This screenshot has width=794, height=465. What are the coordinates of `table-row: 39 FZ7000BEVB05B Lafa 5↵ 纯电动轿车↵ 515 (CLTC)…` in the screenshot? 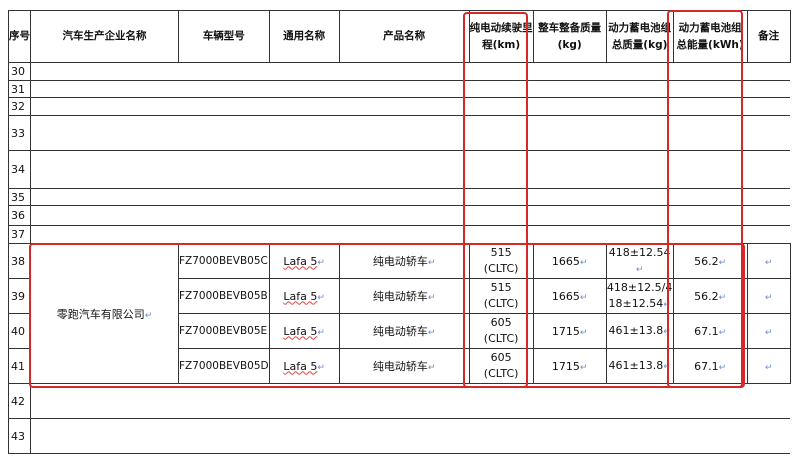 It's located at (399, 296).